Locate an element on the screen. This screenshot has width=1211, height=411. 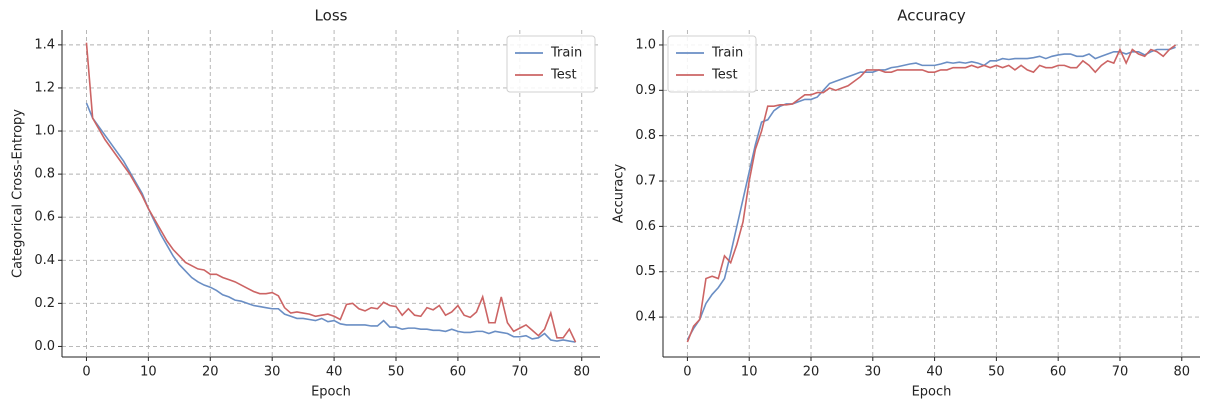
y-axis-label: Categorical Cross-Entropy is located at coordinates (18, 193).